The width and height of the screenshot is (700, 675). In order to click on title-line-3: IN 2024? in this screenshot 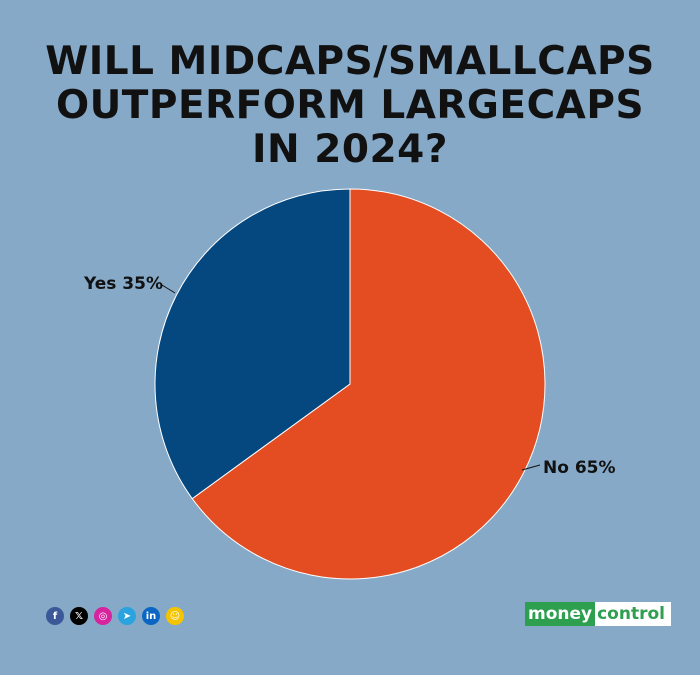, I will do `click(350, 149)`.